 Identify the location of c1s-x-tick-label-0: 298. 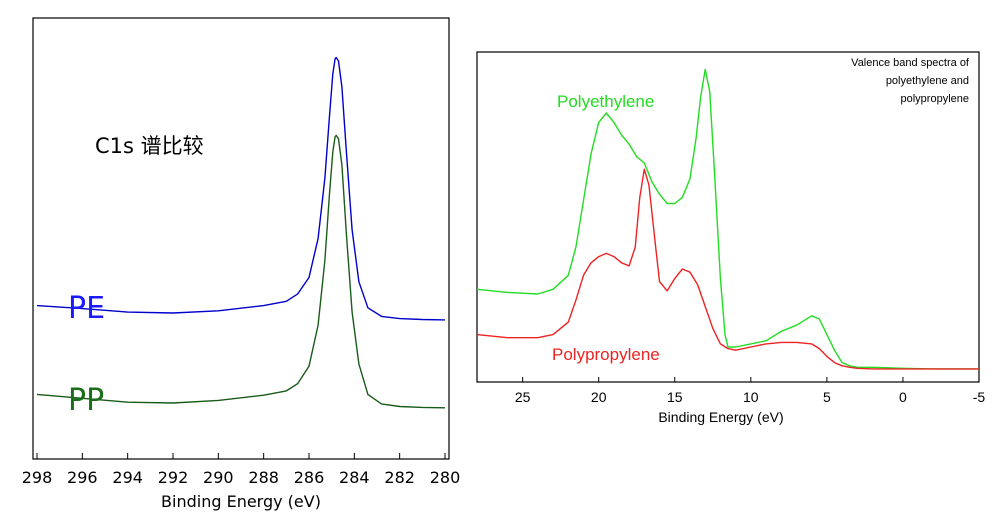
(37, 477).